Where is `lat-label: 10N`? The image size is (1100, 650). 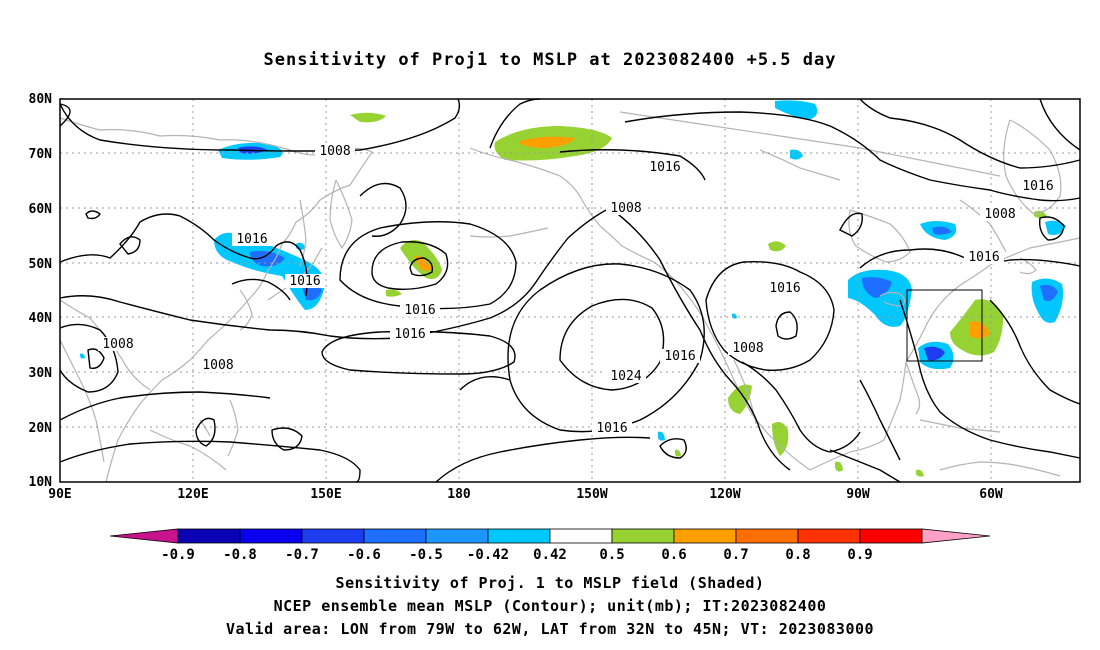
lat-label: 10N is located at coordinates (41, 482).